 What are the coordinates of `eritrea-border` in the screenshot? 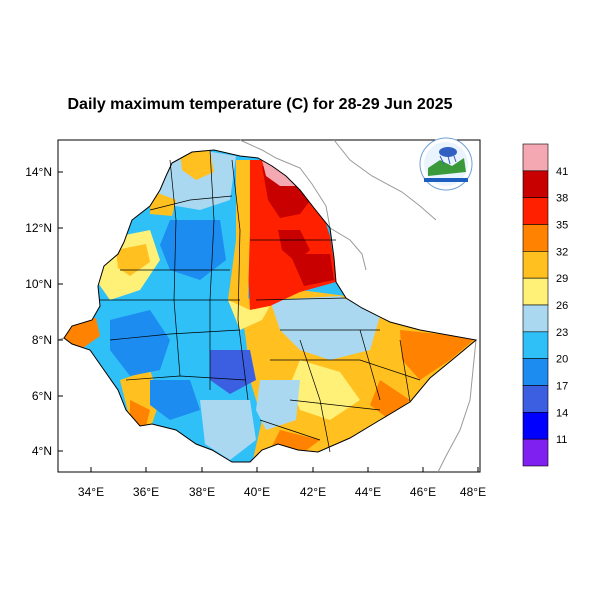 It's located at (285, 184).